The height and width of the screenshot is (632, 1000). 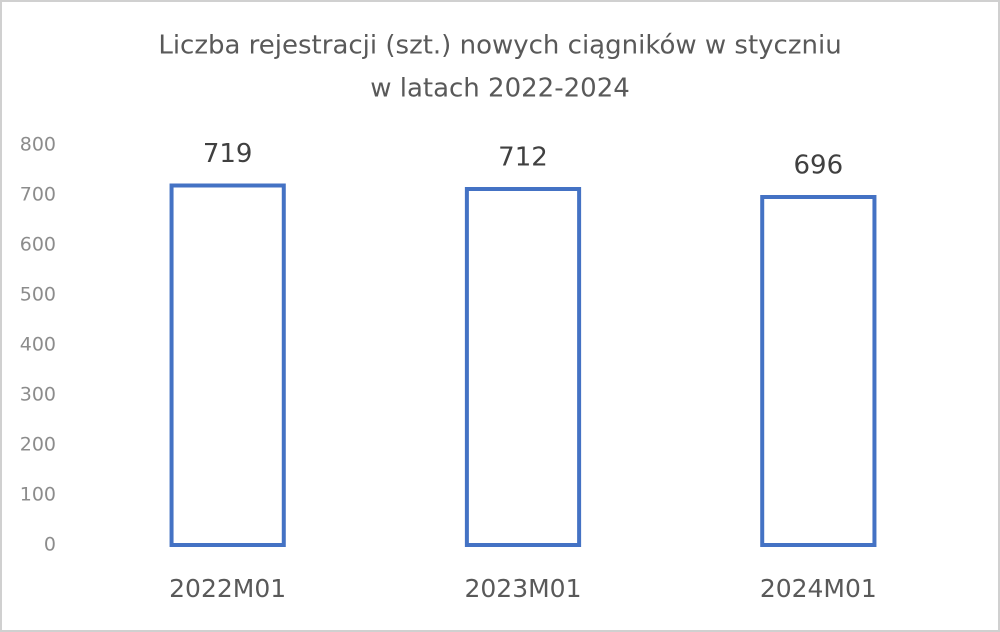 I want to click on y-tick-label: 100, so click(x=38, y=495).